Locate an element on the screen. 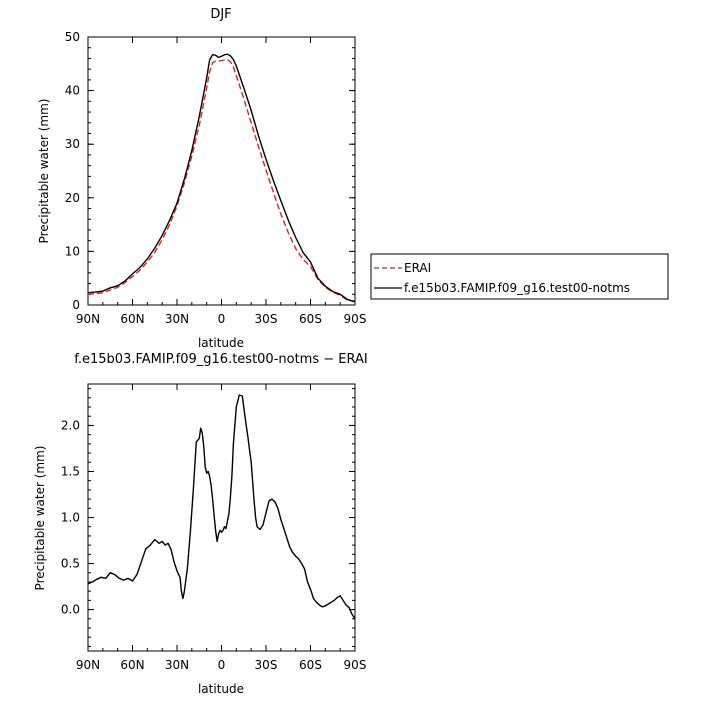 The image size is (703, 703). legend-box is located at coordinates (519, 276).